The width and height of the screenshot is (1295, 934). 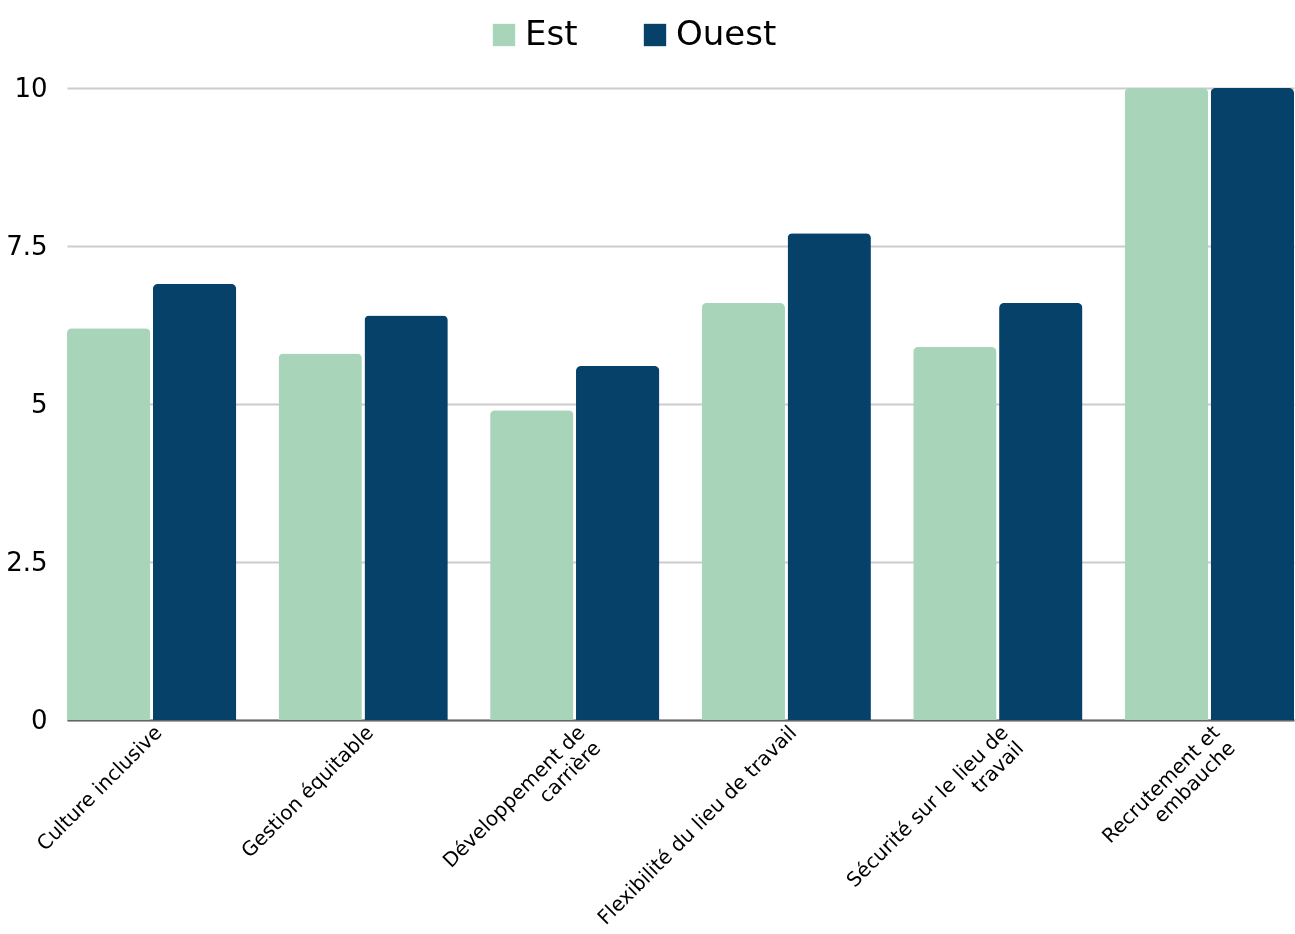 I want to click on y-tick-label: 0, so click(x=39, y=719).